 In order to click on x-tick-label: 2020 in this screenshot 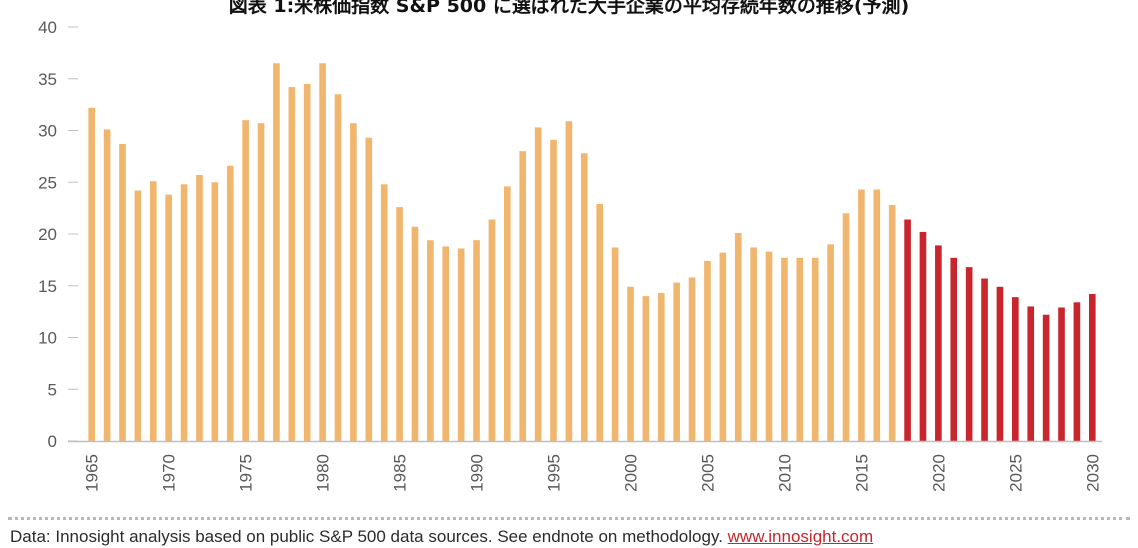, I will do `click(938, 473)`.